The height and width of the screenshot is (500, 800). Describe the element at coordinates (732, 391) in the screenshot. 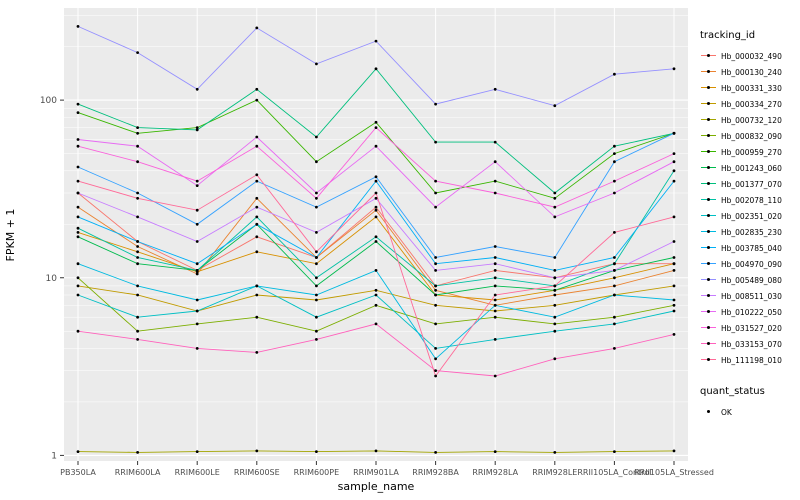

I see `legend-title-quant: quant_status` at that location.